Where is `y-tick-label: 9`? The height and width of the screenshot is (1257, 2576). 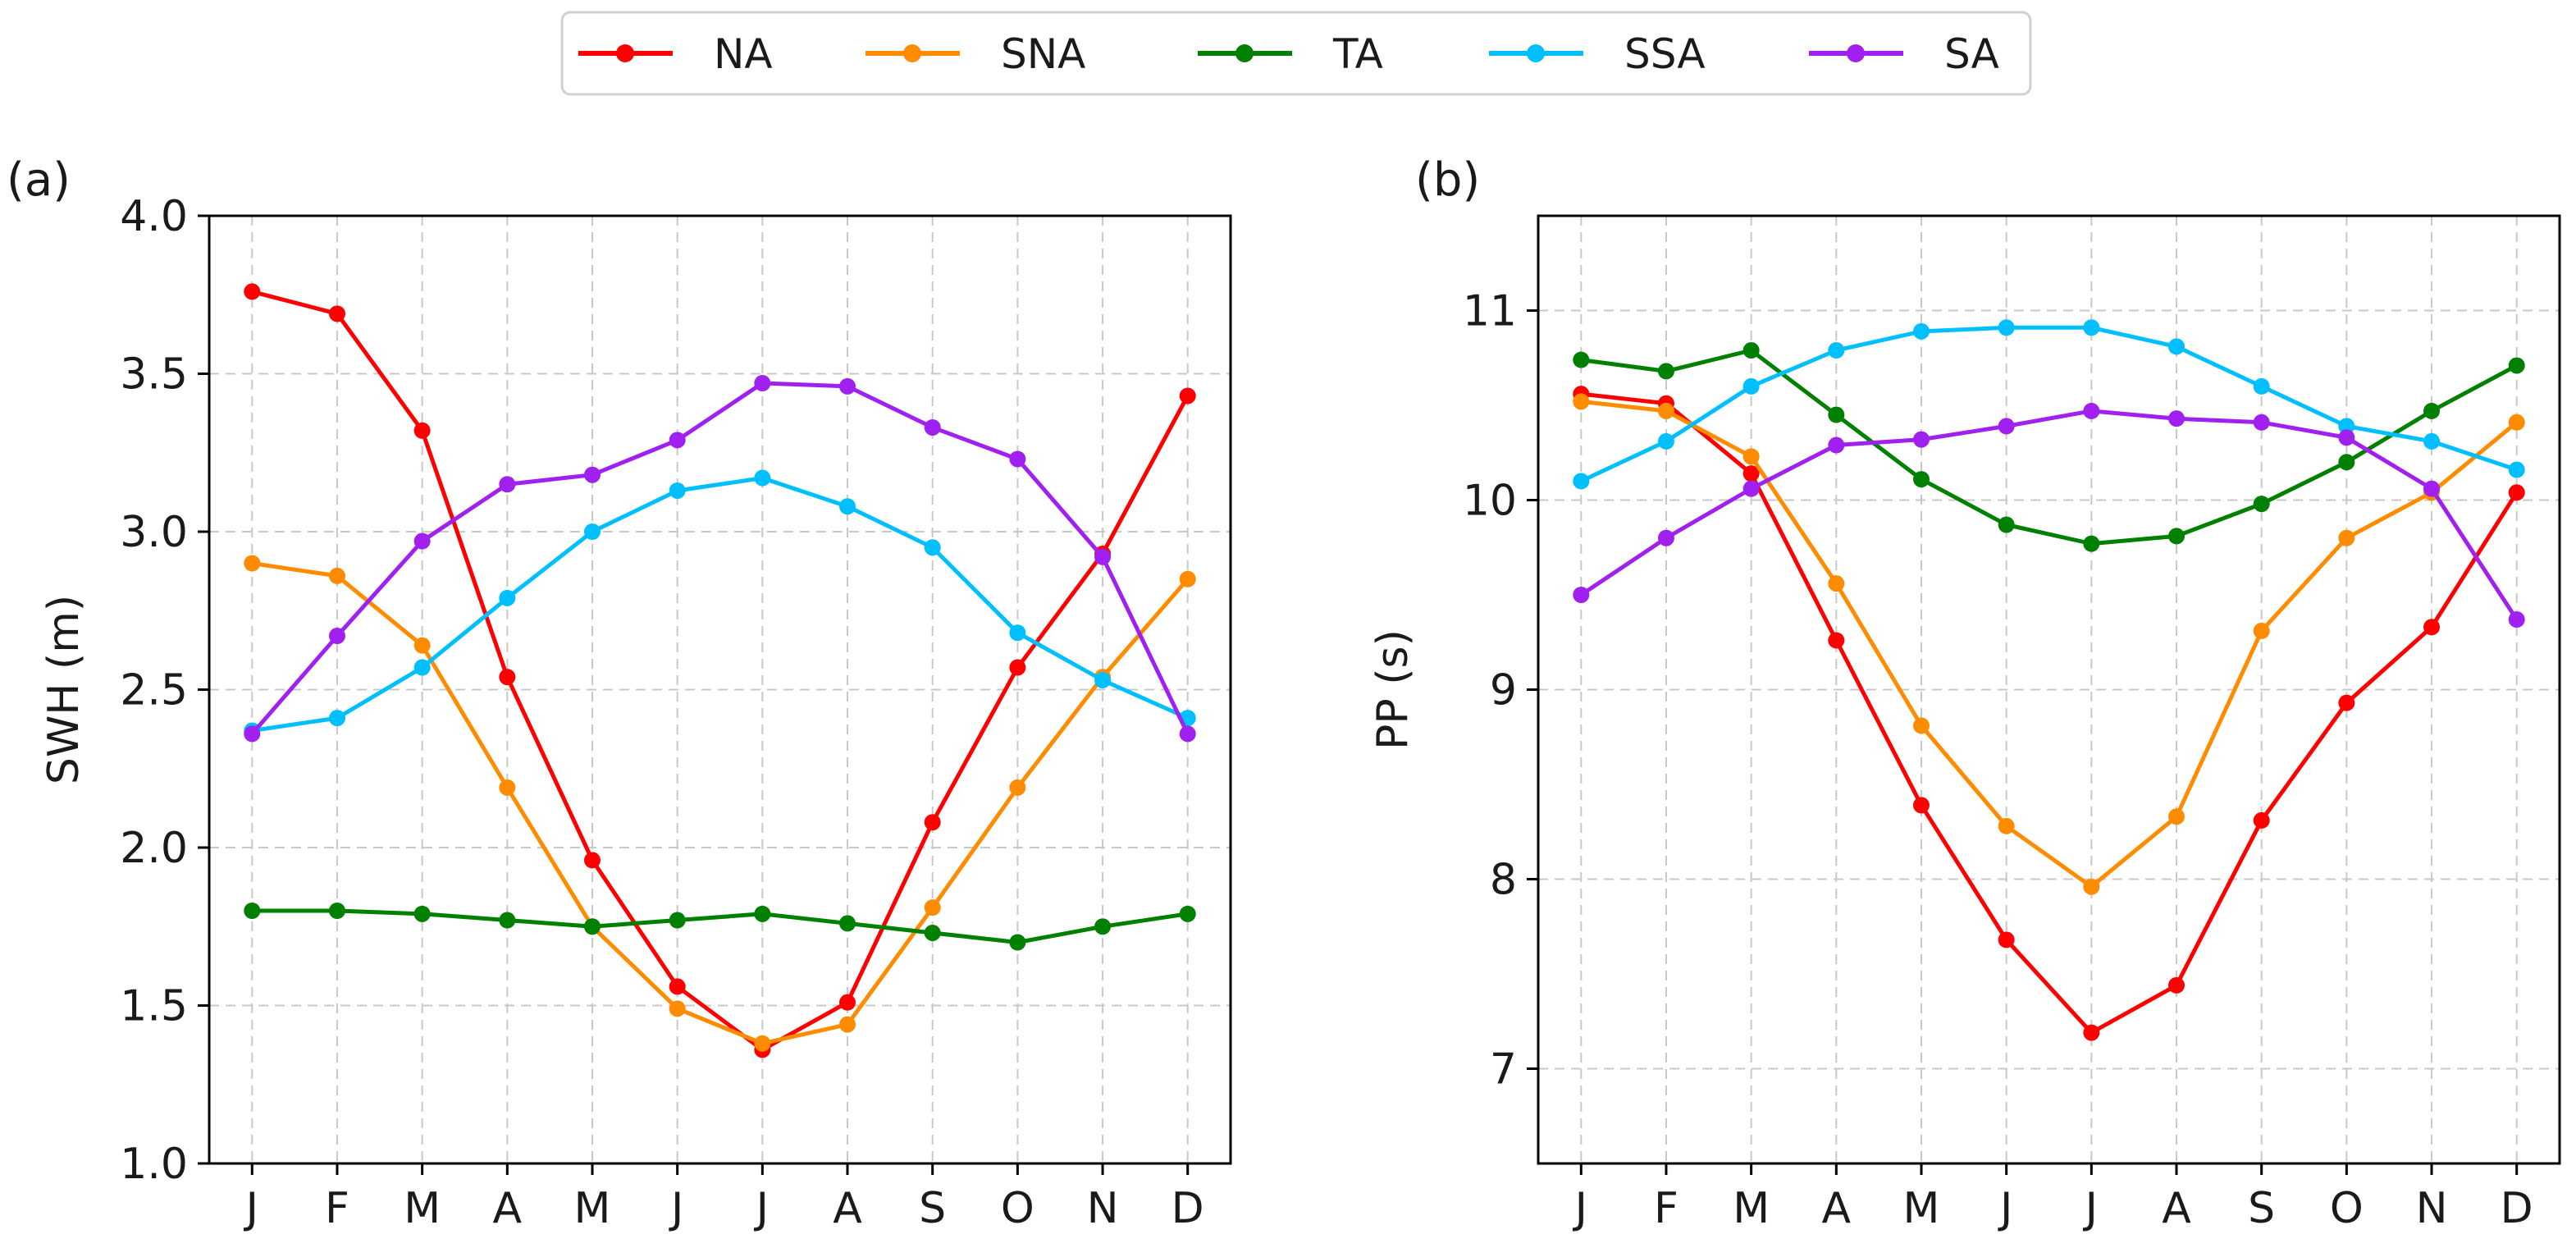
y-tick-label: 9 is located at coordinates (1504, 690).